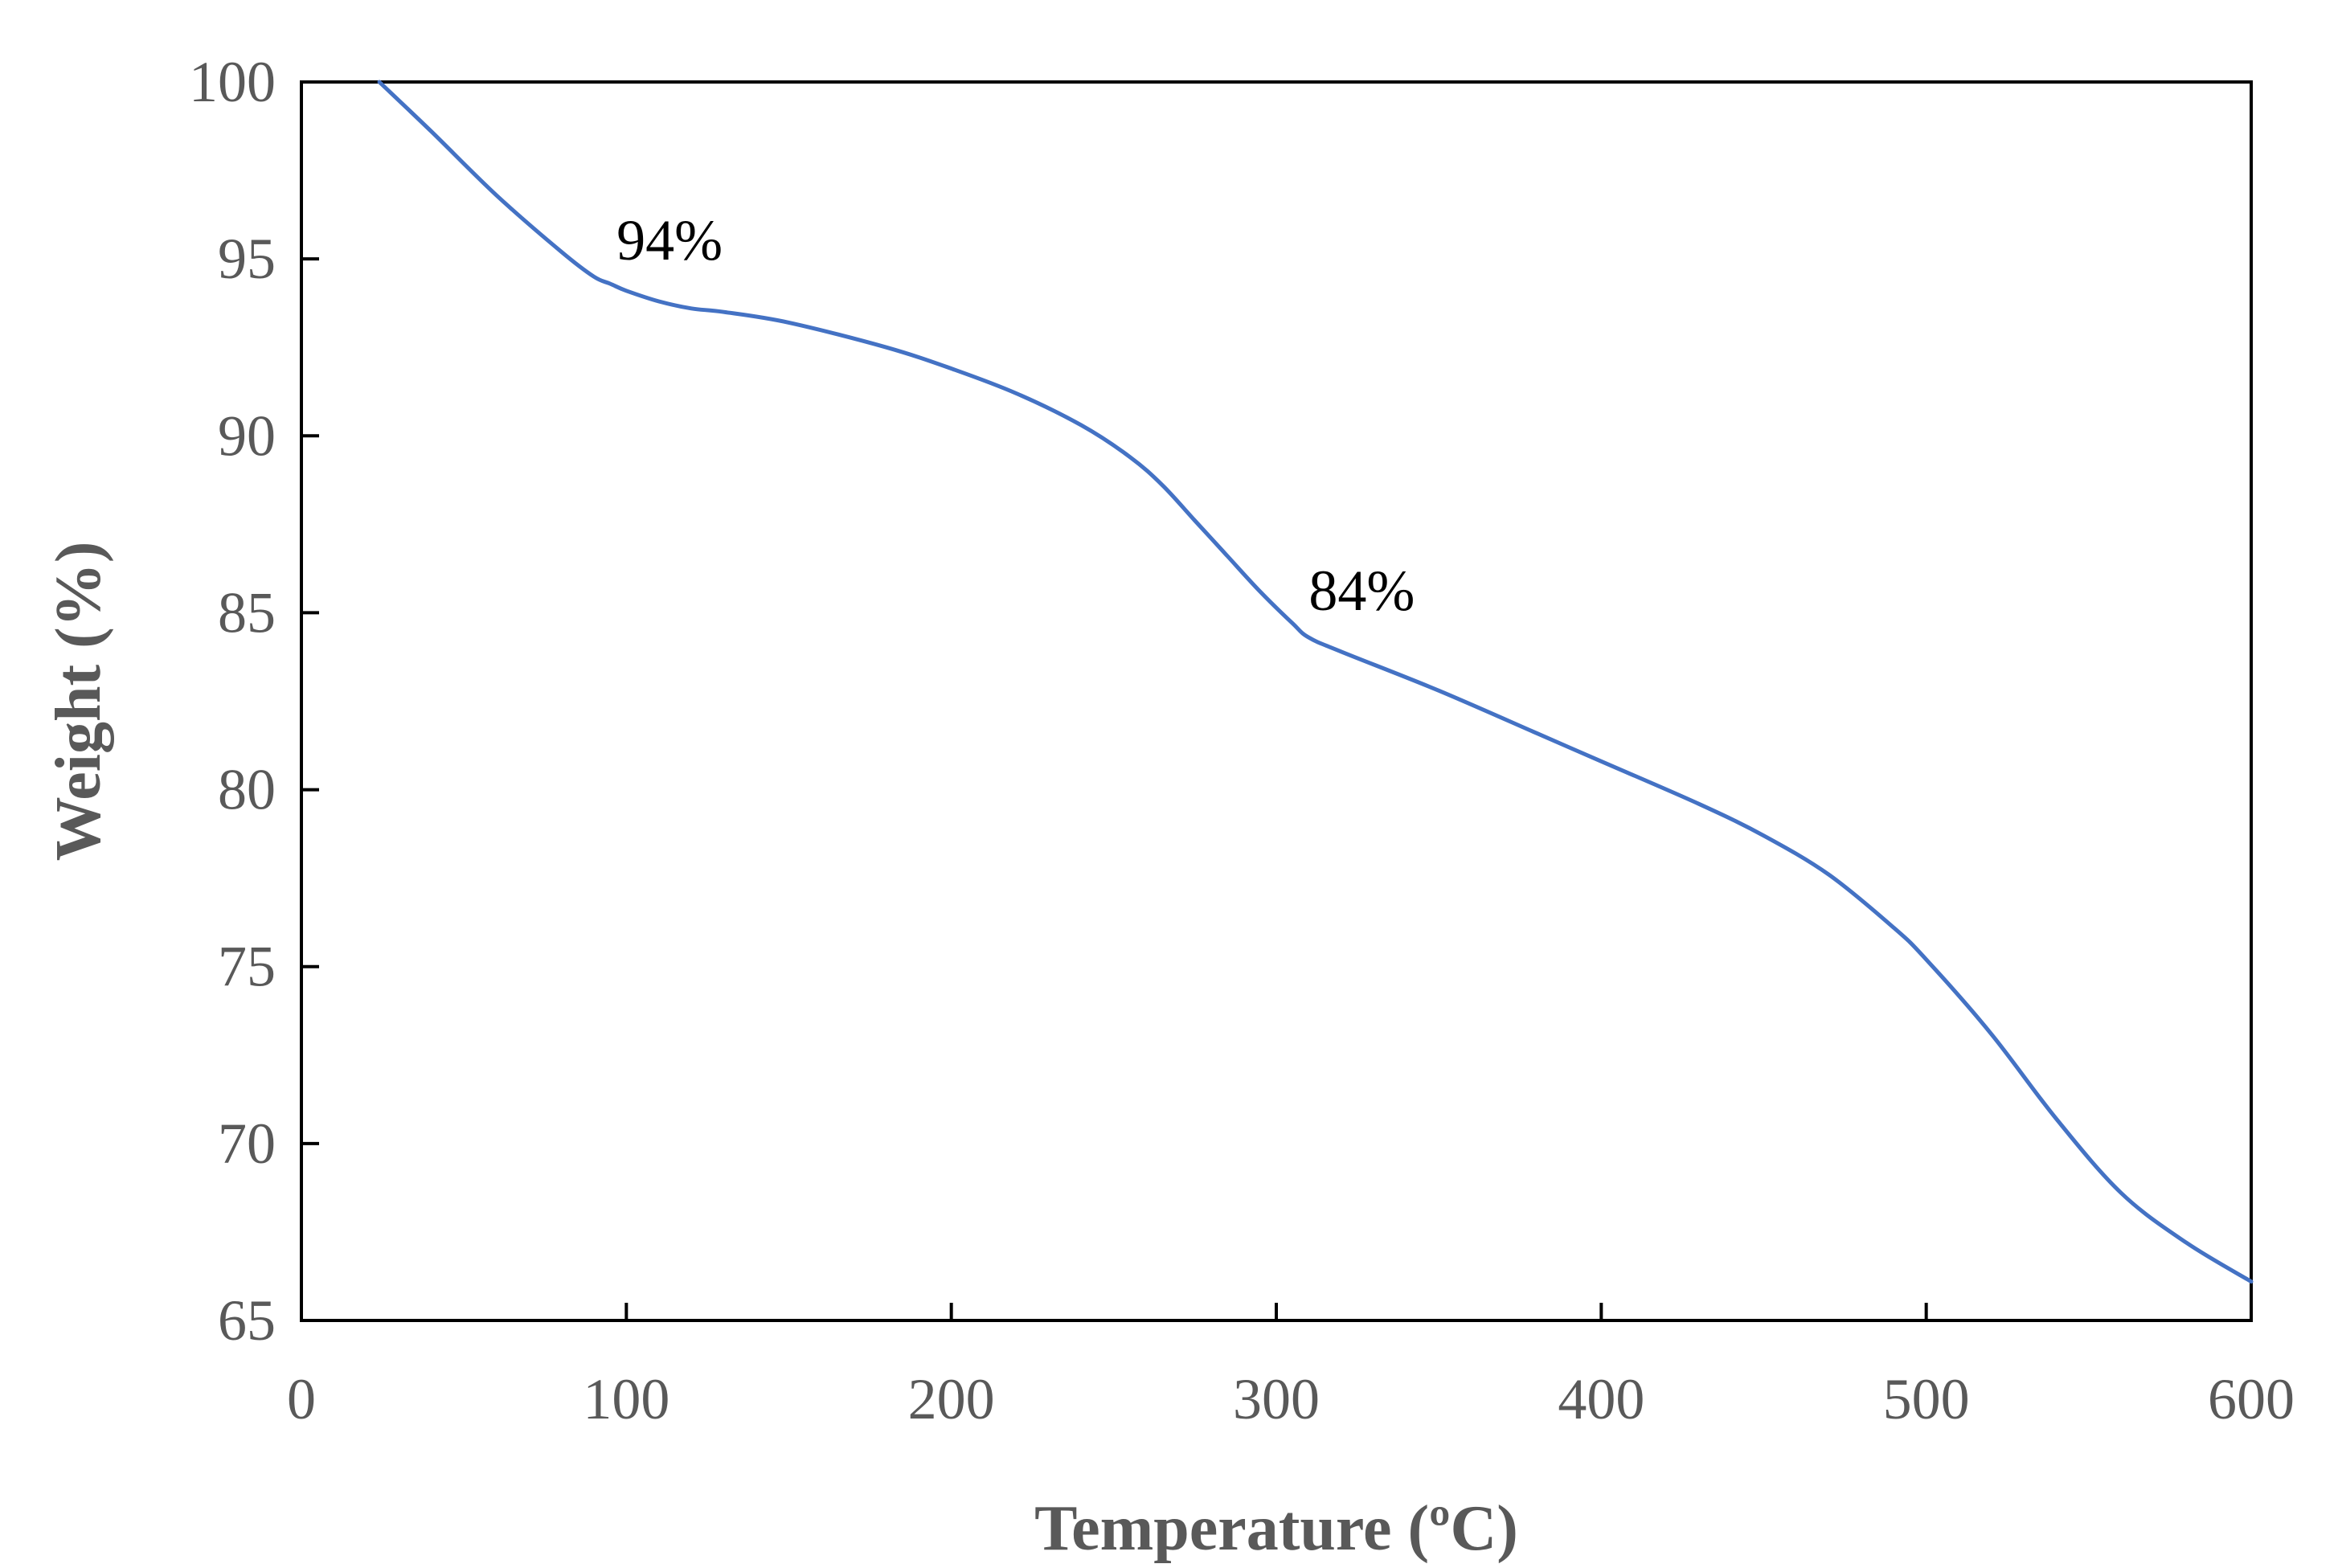  Describe the element at coordinates (1361, 591) in the screenshot. I see `annotation-label: 84%` at that location.